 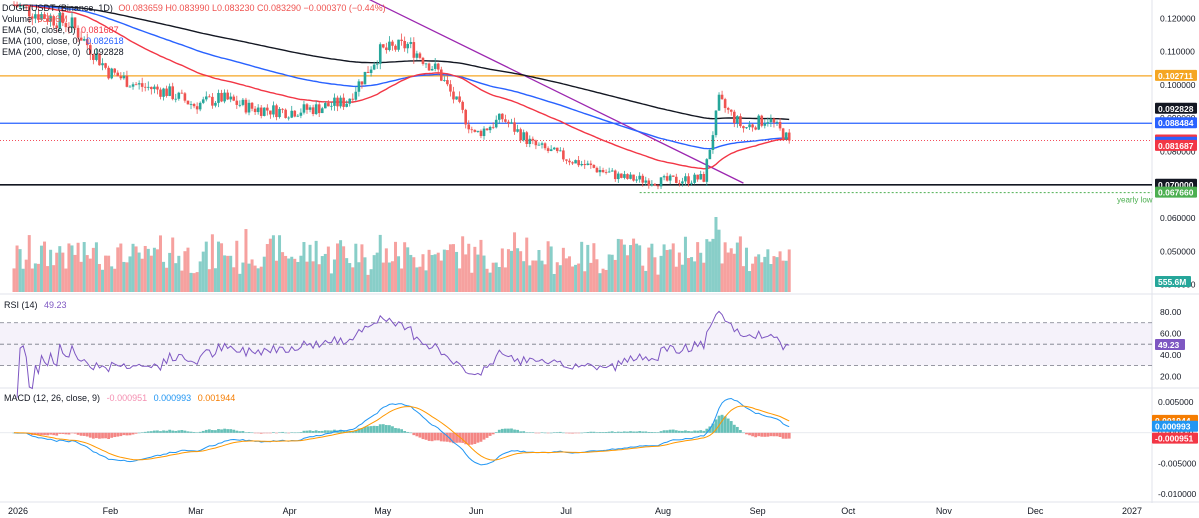 I want to click on price-tick-label: 0.050000, so click(x=1178, y=251).